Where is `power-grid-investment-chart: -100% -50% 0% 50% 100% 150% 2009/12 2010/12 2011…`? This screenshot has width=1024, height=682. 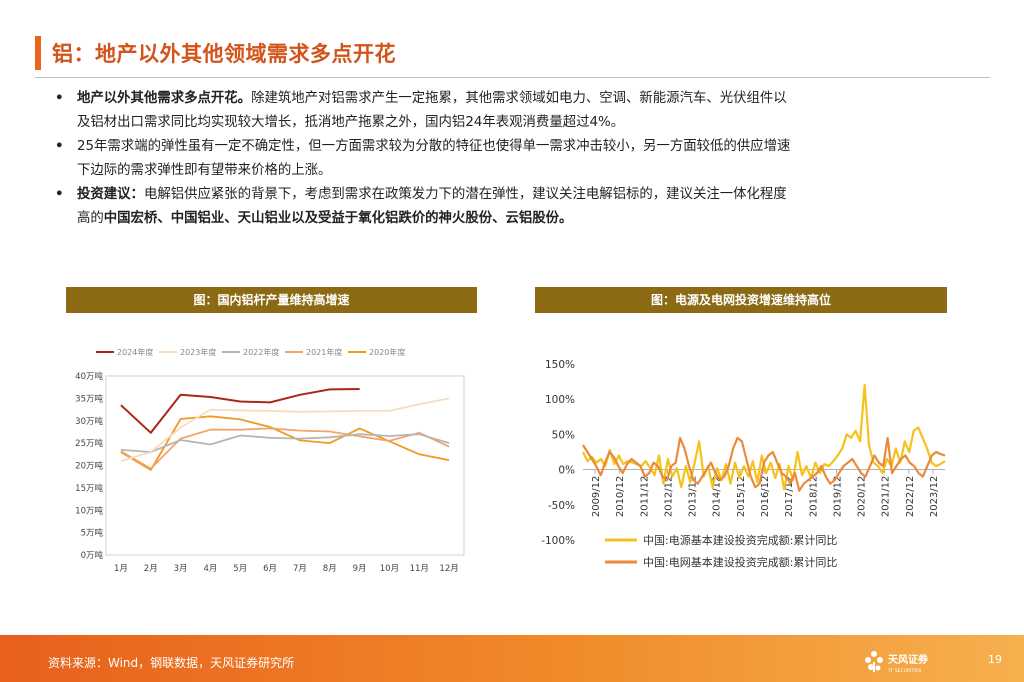
power-grid-investment-chart: -100% -50% 0% 50% 100% 150% 2009/12 2010/12 2011… is located at coordinates (743, 464).